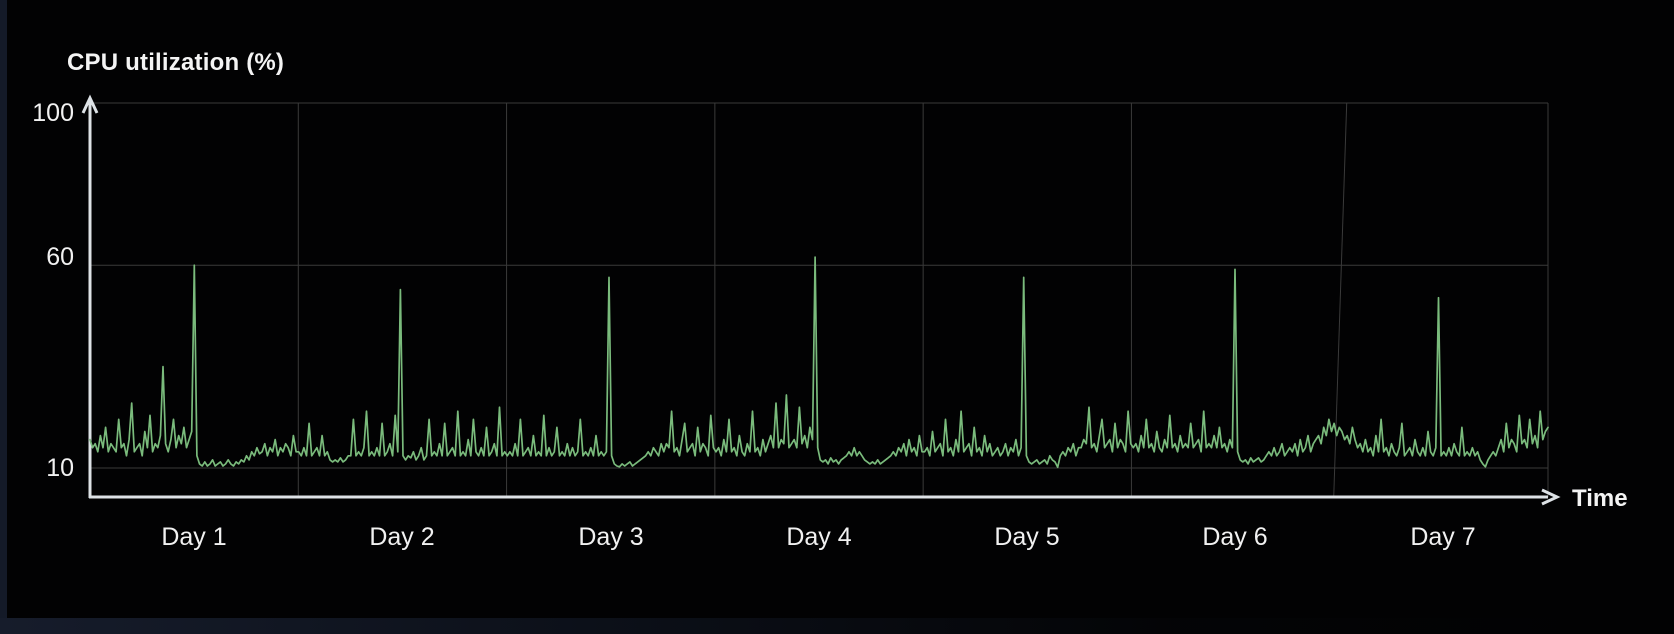 This screenshot has height=634, width=1674. What do you see at coordinates (819, 537) in the screenshot?
I see `x-axis-tick-day-4: Day 4` at bounding box center [819, 537].